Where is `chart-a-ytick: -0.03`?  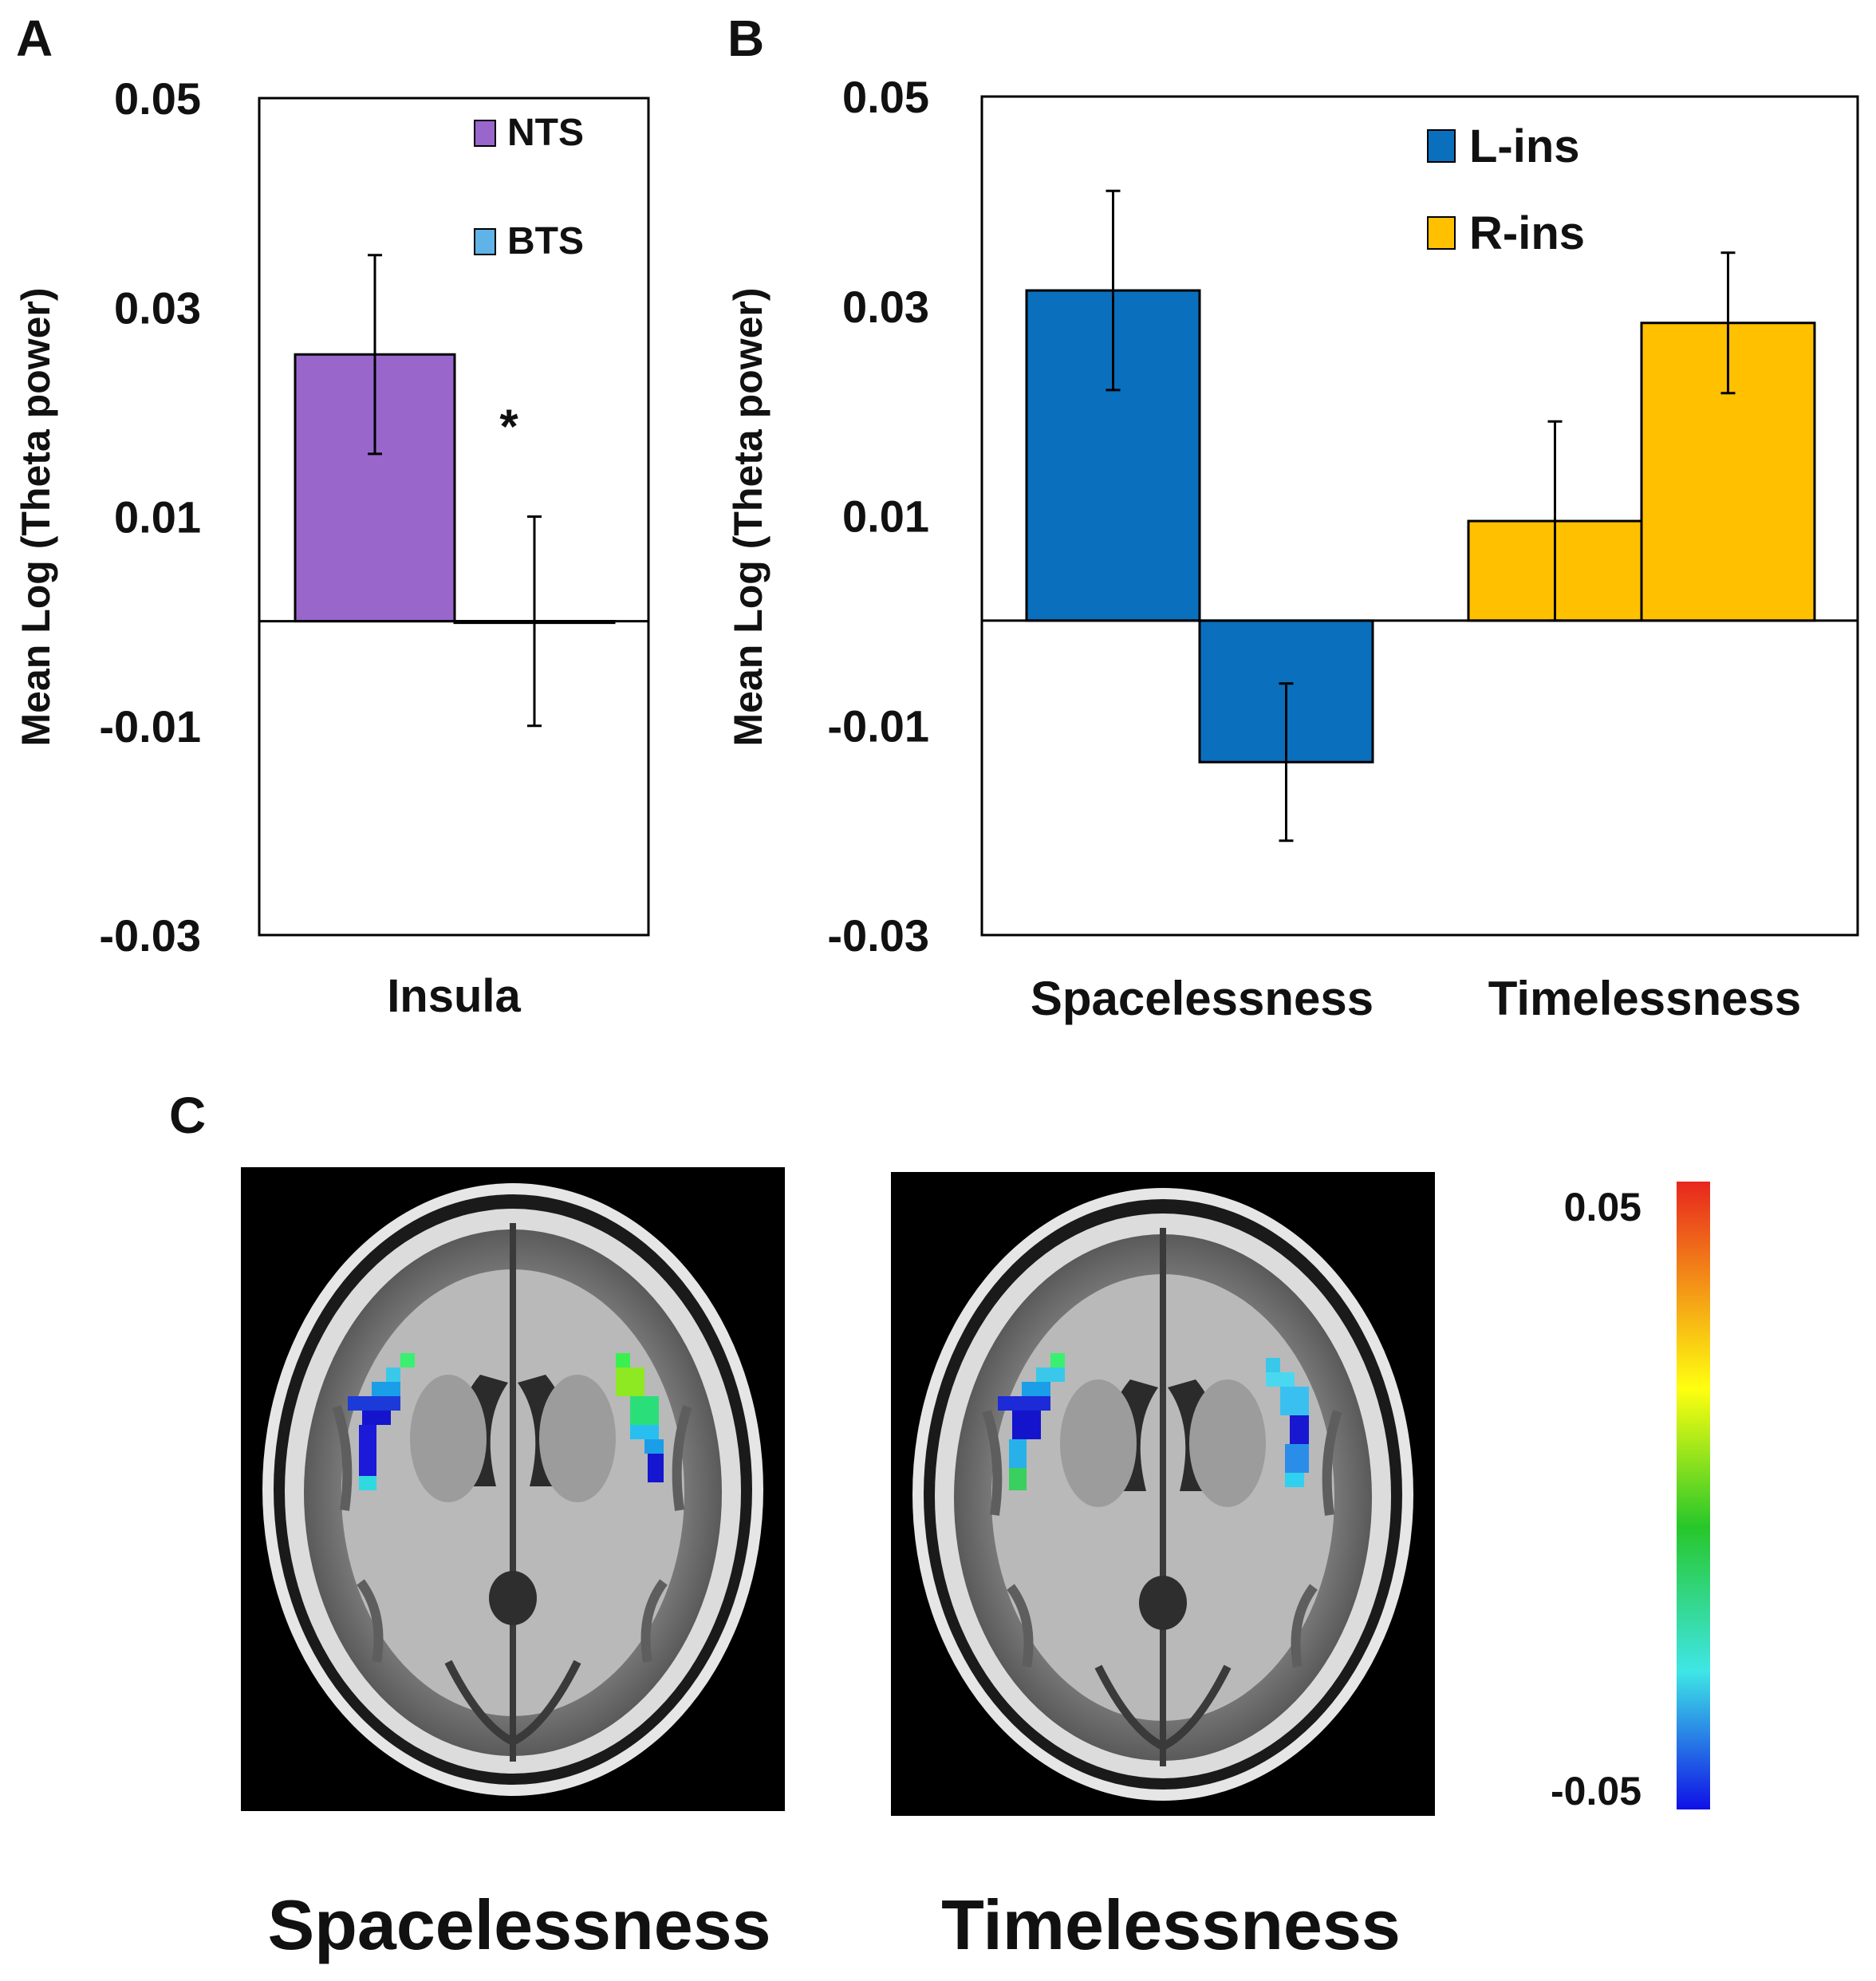
chart-a-ytick: -0.03 is located at coordinates (150, 935).